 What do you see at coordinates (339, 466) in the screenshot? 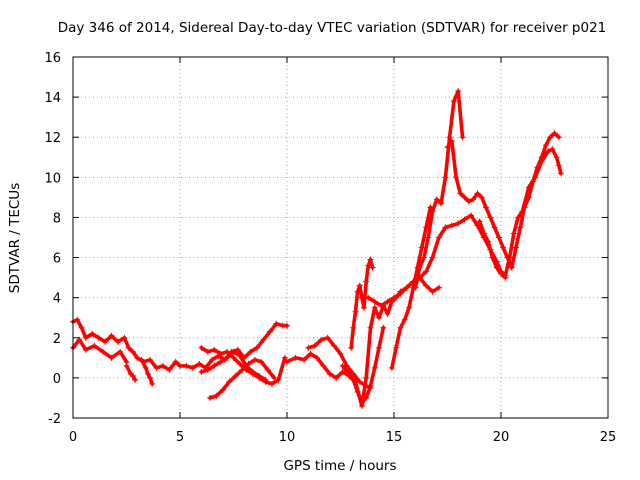
I see `x-axis-label: GPS time / hours` at bounding box center [339, 466].